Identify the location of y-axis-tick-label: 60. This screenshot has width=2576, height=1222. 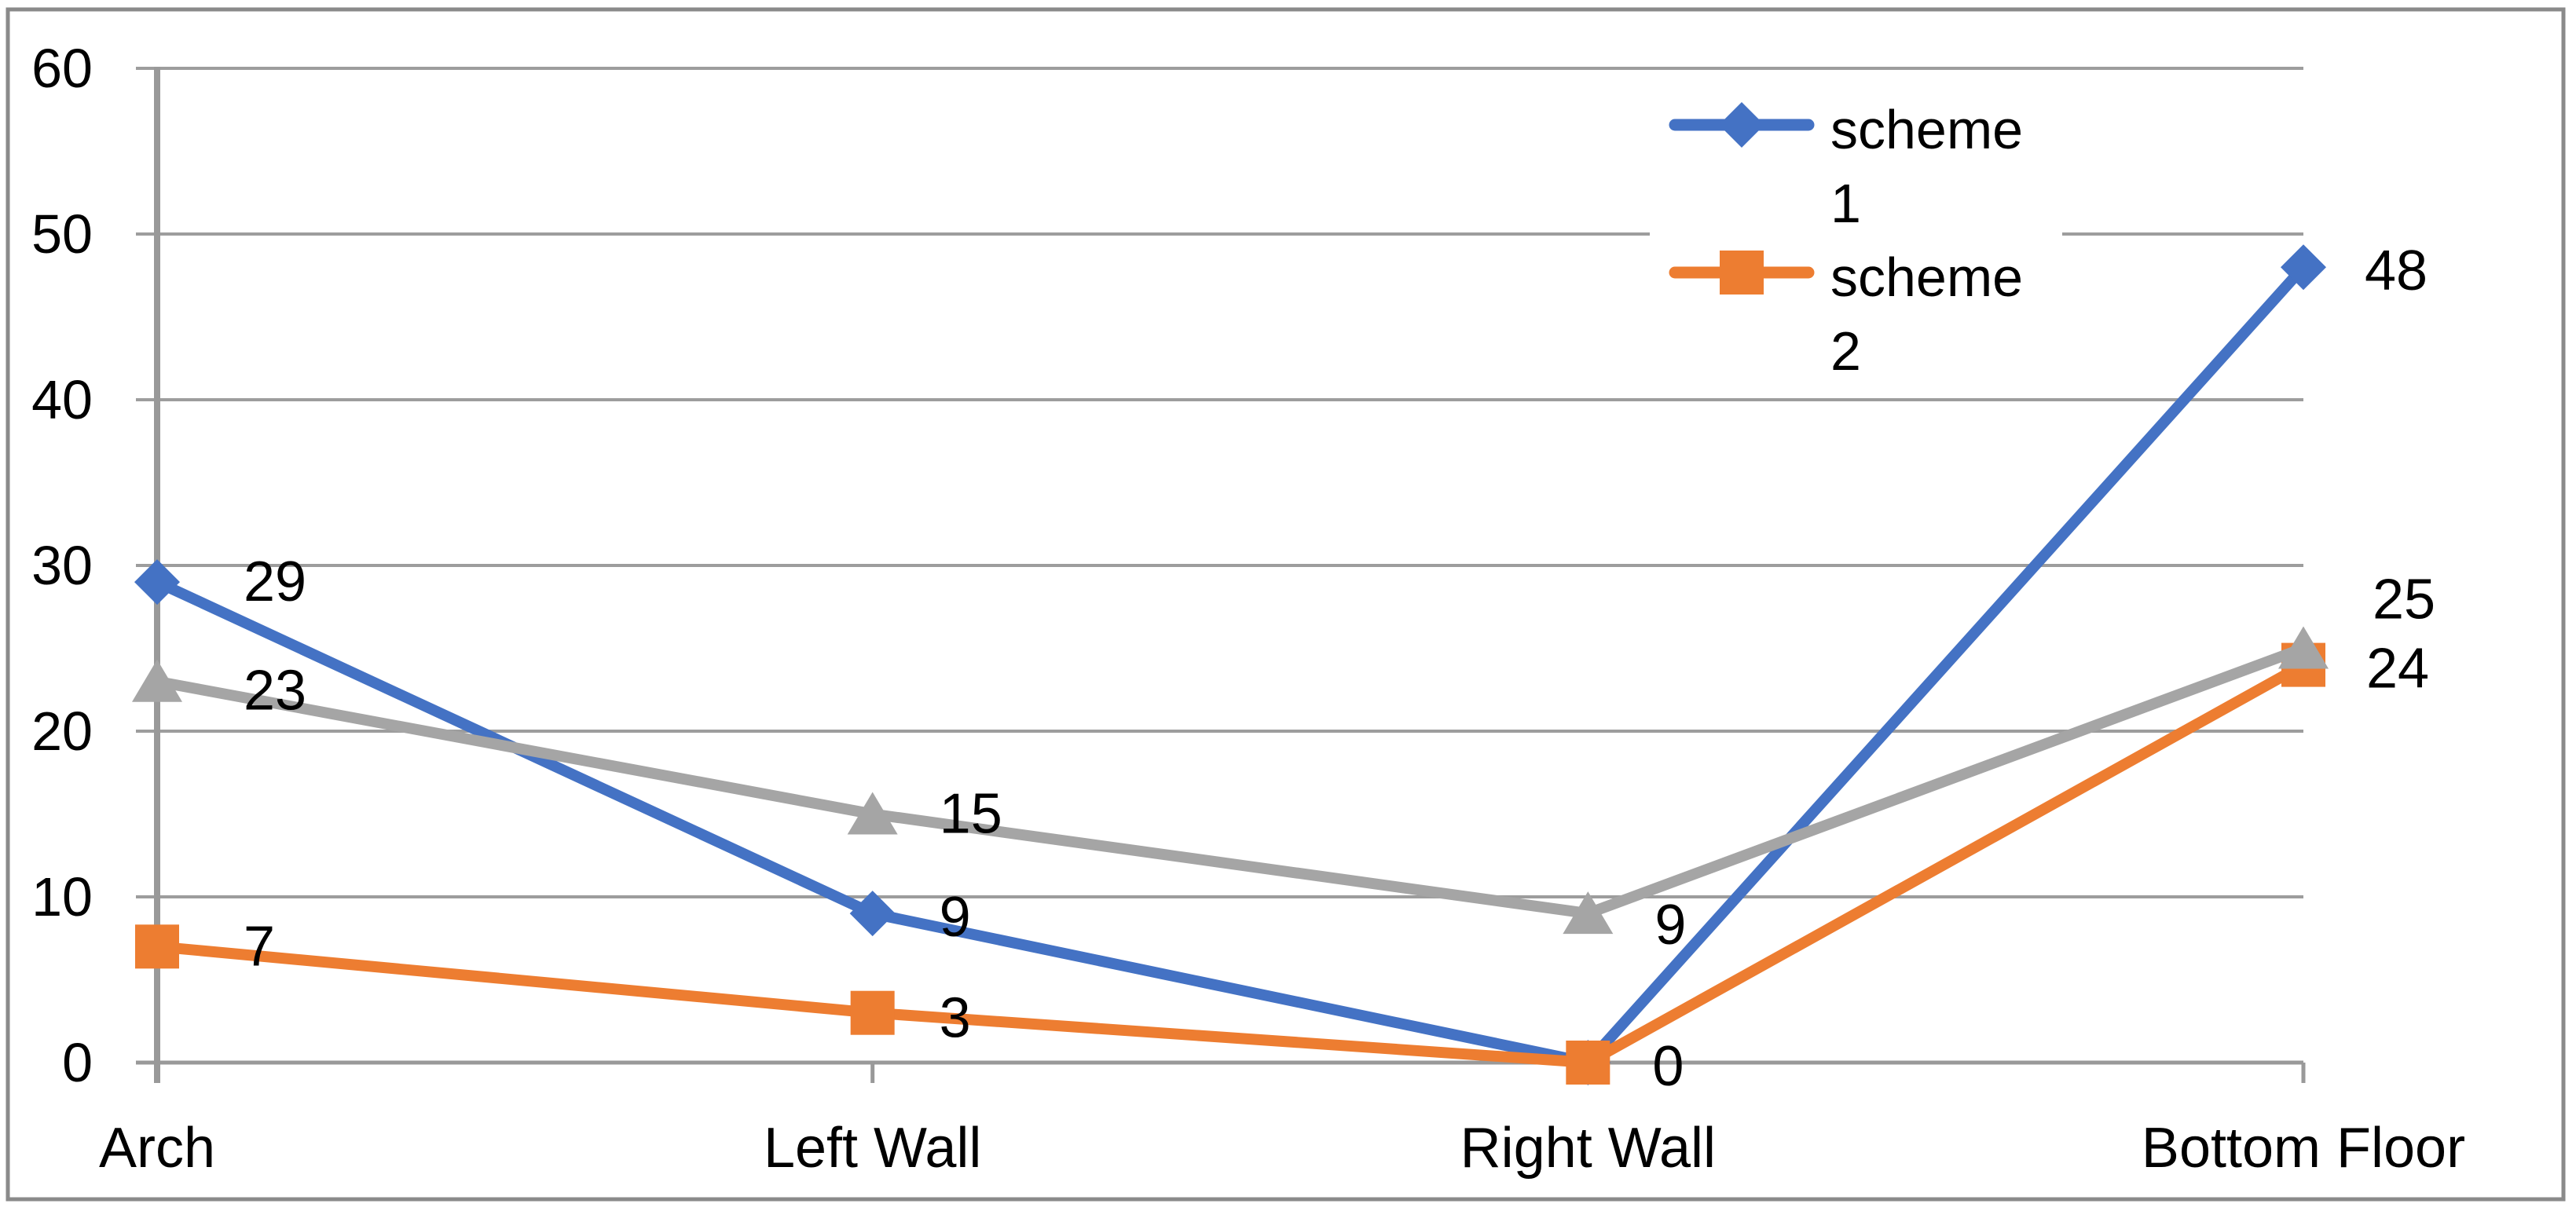
(62, 68).